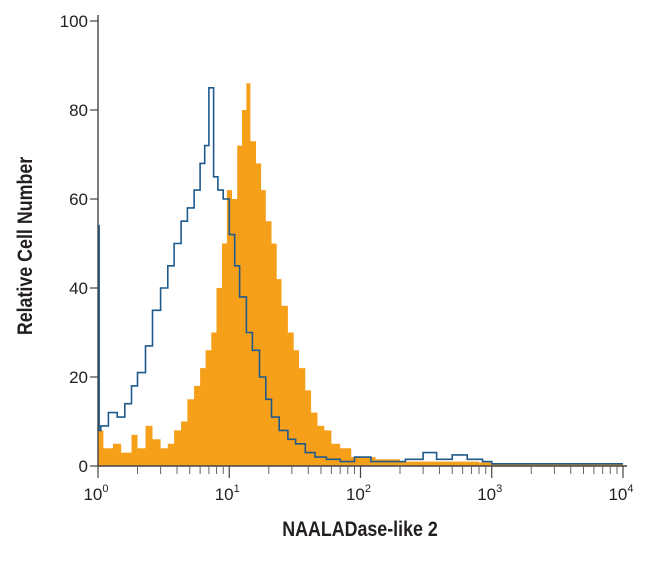 The width and height of the screenshot is (650, 561). I want to click on x-tick-label: 10³, so click(489, 493).